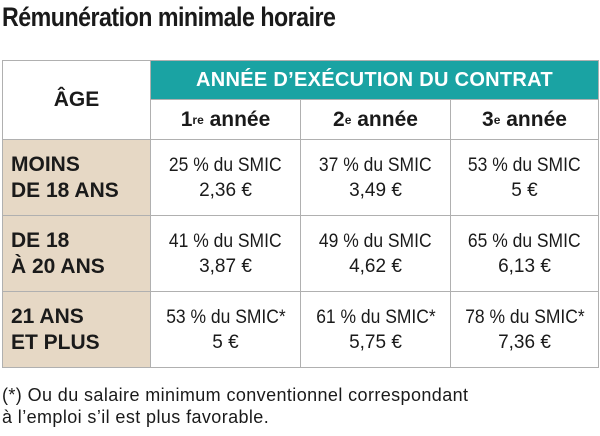 The height and width of the screenshot is (436, 600). I want to click on value-cell: 53 % du SMIC 5 €, so click(524, 177).